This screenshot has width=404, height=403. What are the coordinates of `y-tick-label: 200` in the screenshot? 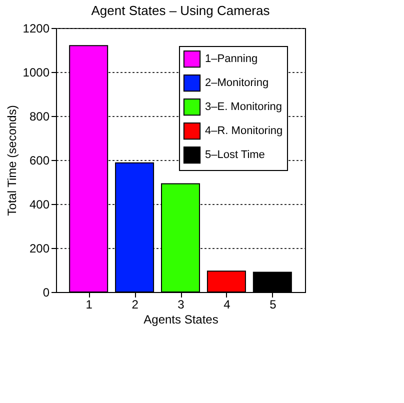 It's located at (39, 249).